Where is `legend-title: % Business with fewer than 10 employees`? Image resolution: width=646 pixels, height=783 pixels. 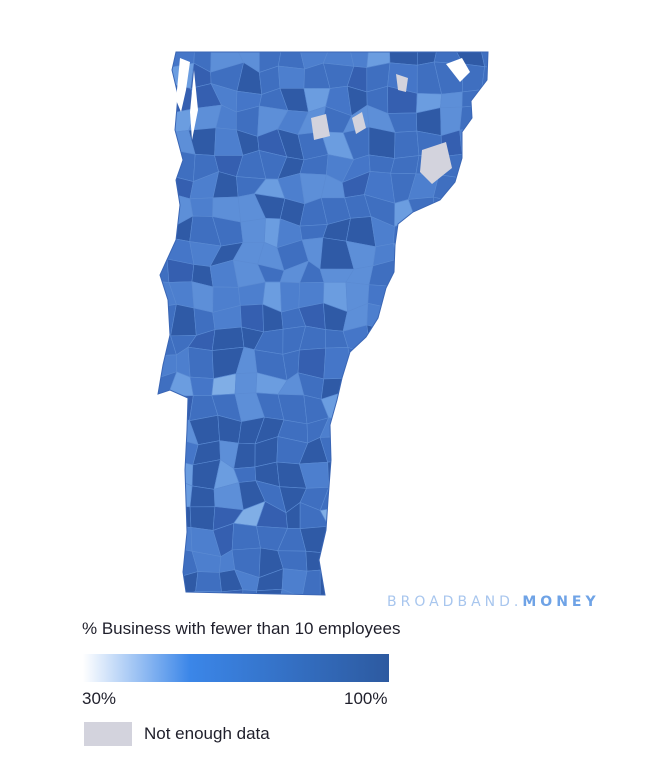 legend-title: % Business with fewer than 10 employees is located at coordinates (241, 628).